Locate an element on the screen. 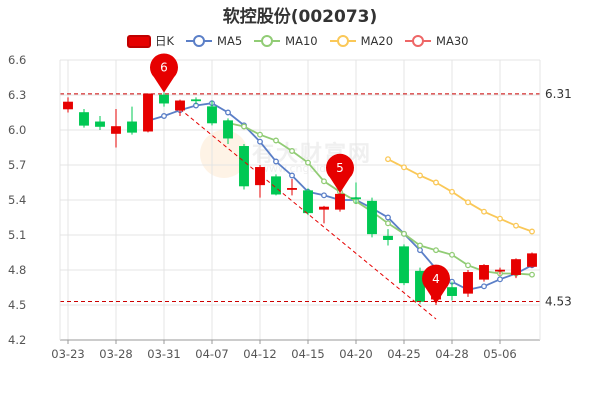  ma30-line-icon is located at coordinates (418, 41).